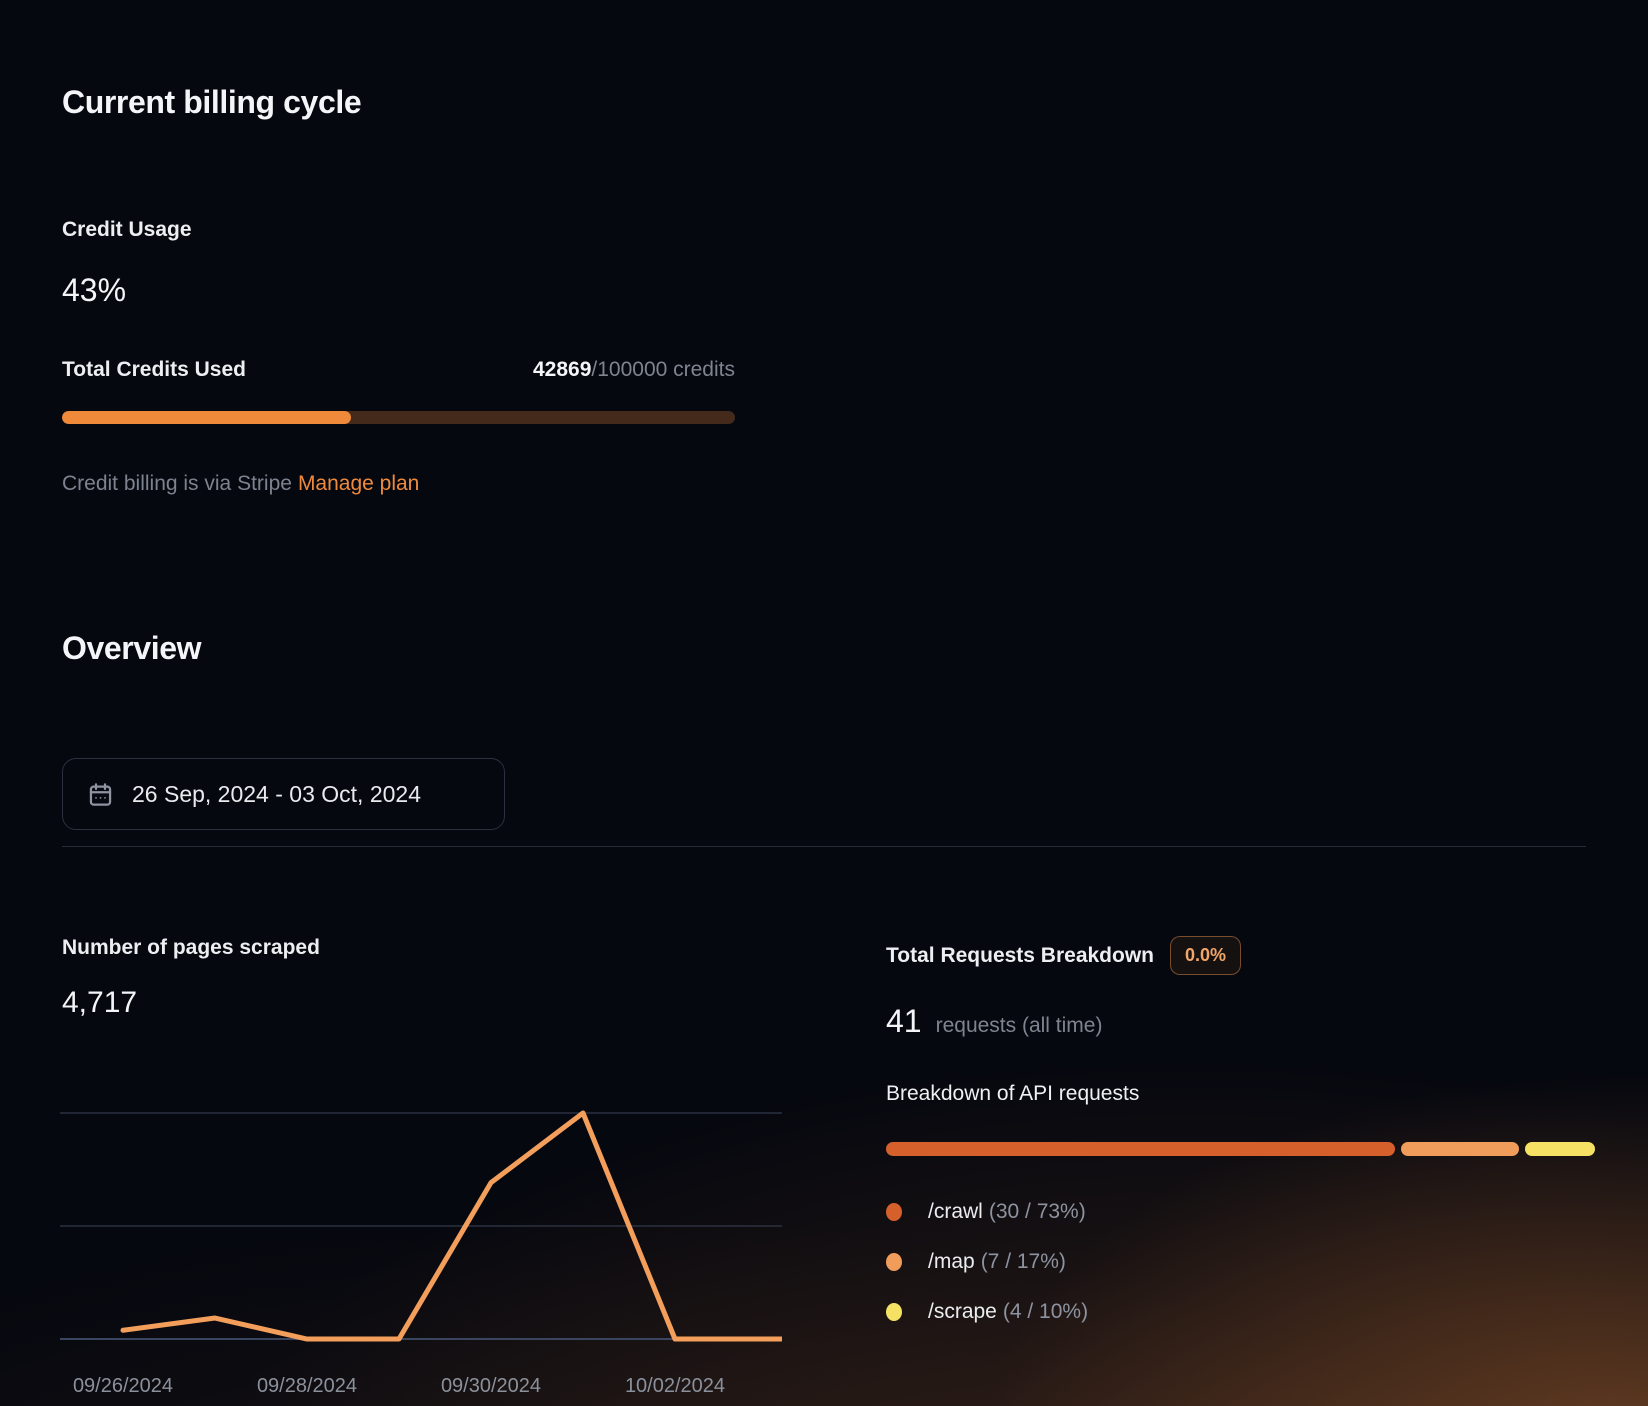 The height and width of the screenshot is (1406, 1648). Describe the element at coordinates (951, 1261) in the screenshot. I see `legend-label: /map` at that location.